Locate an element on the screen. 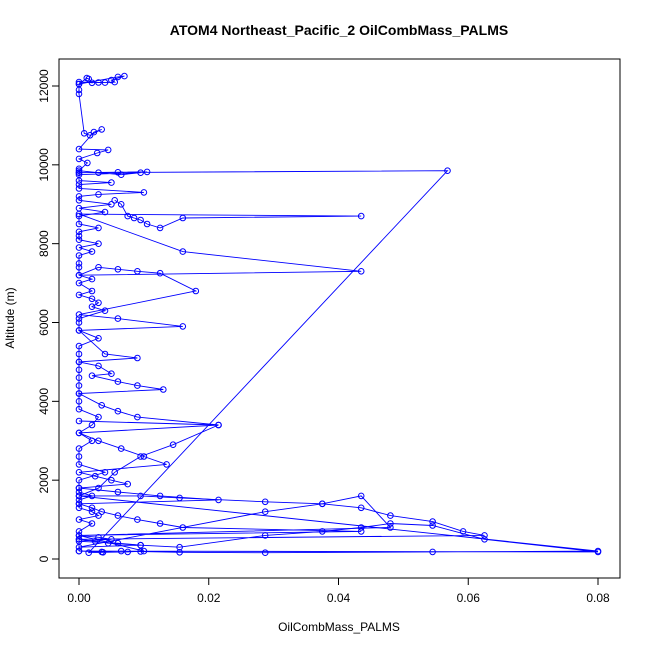 This screenshot has height=650, width=650. y-axis-label: Altitude (m) is located at coordinates (10, 317).